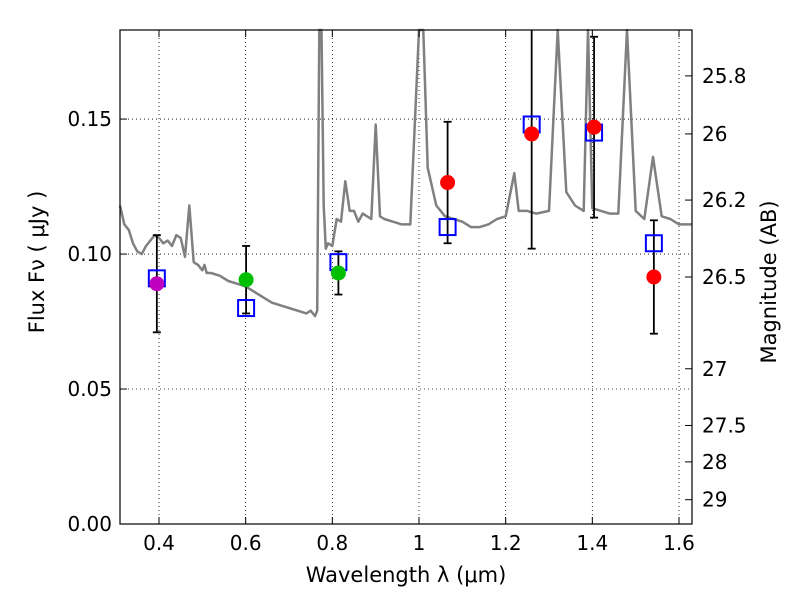 The width and height of the screenshot is (800, 600). What do you see at coordinates (714, 369) in the screenshot?
I see `y2-tick-label: 27` at bounding box center [714, 369].